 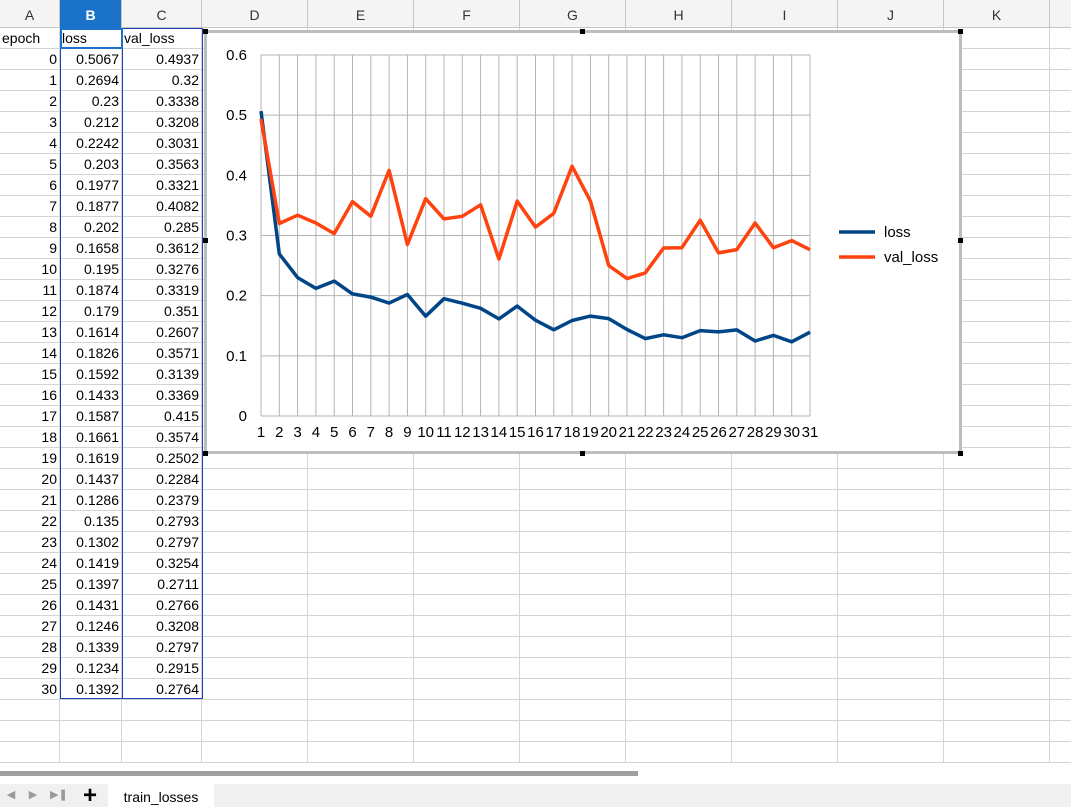 I want to click on cell-epoch: 24, so click(x=49, y=563).